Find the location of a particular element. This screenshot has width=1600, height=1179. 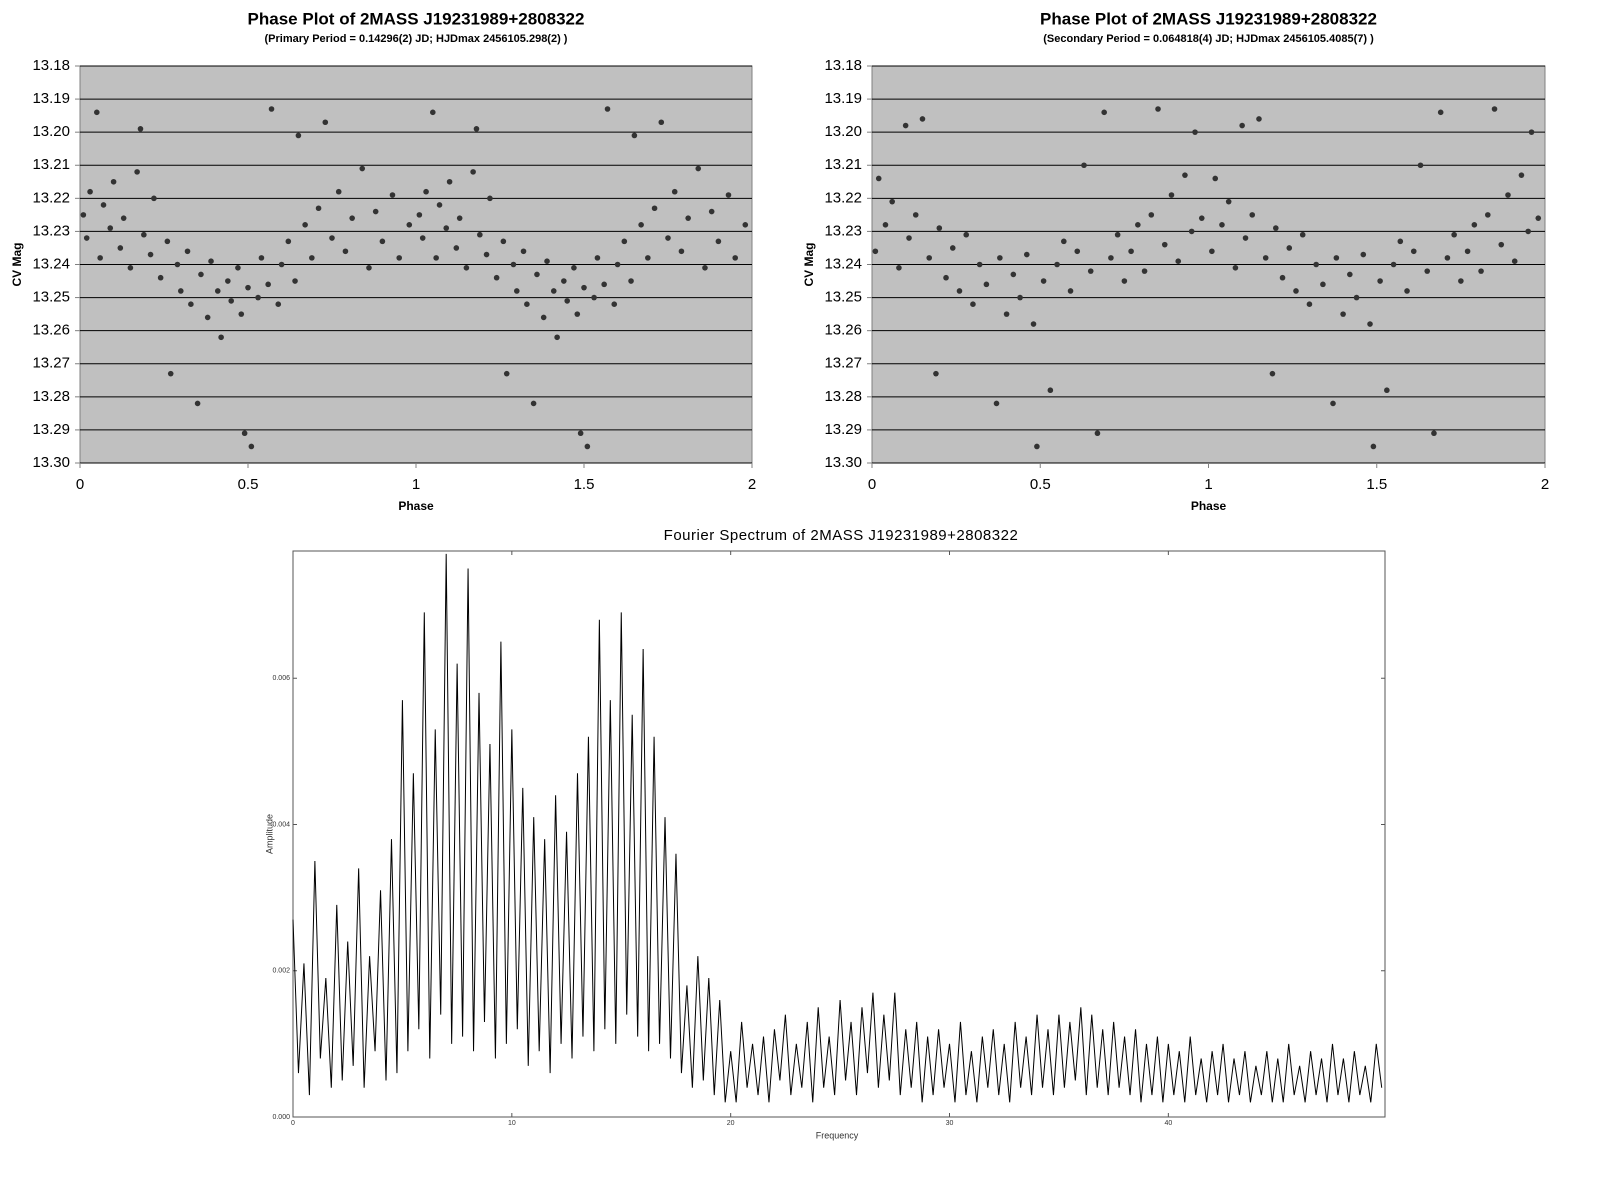

x-tick-label: 1 is located at coordinates (1208, 484).